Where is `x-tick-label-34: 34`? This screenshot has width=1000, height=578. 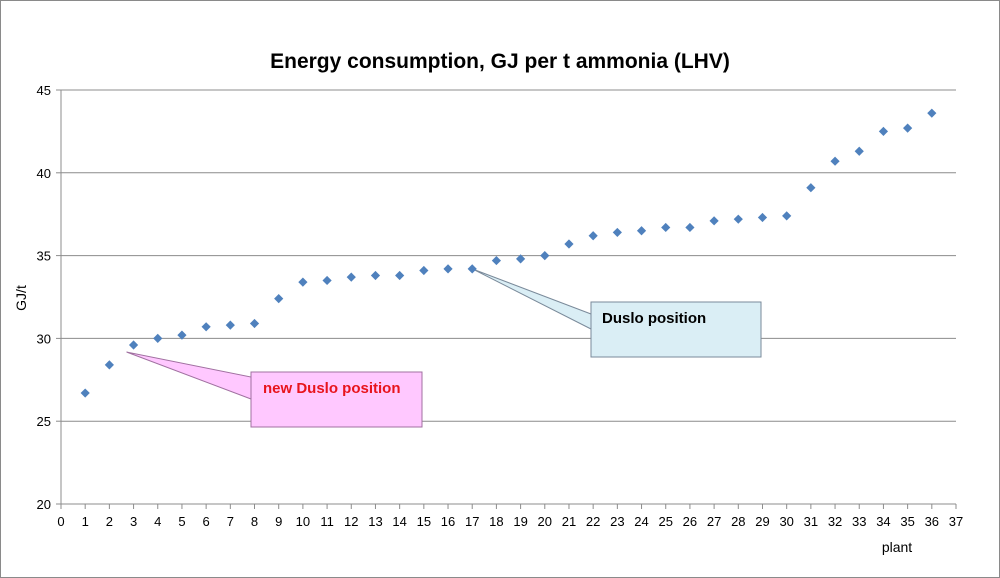 x-tick-label-34: 34 is located at coordinates (883, 521).